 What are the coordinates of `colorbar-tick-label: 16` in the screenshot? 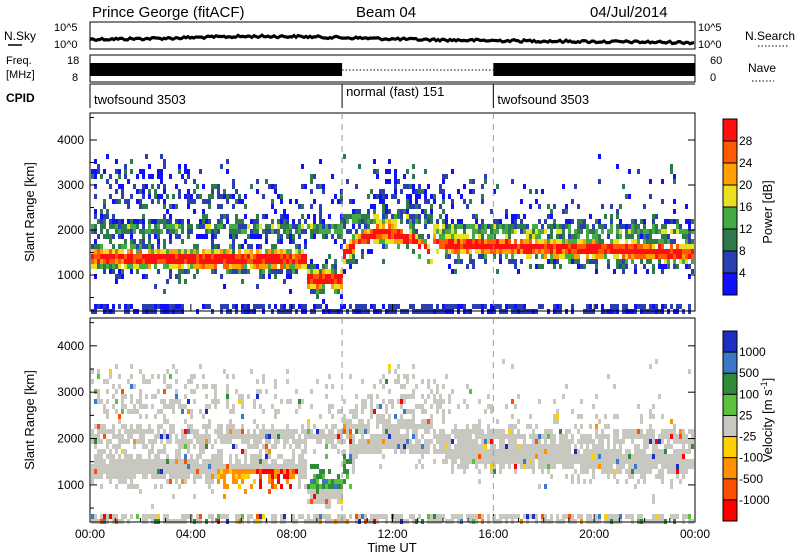 It's located at (746, 207).